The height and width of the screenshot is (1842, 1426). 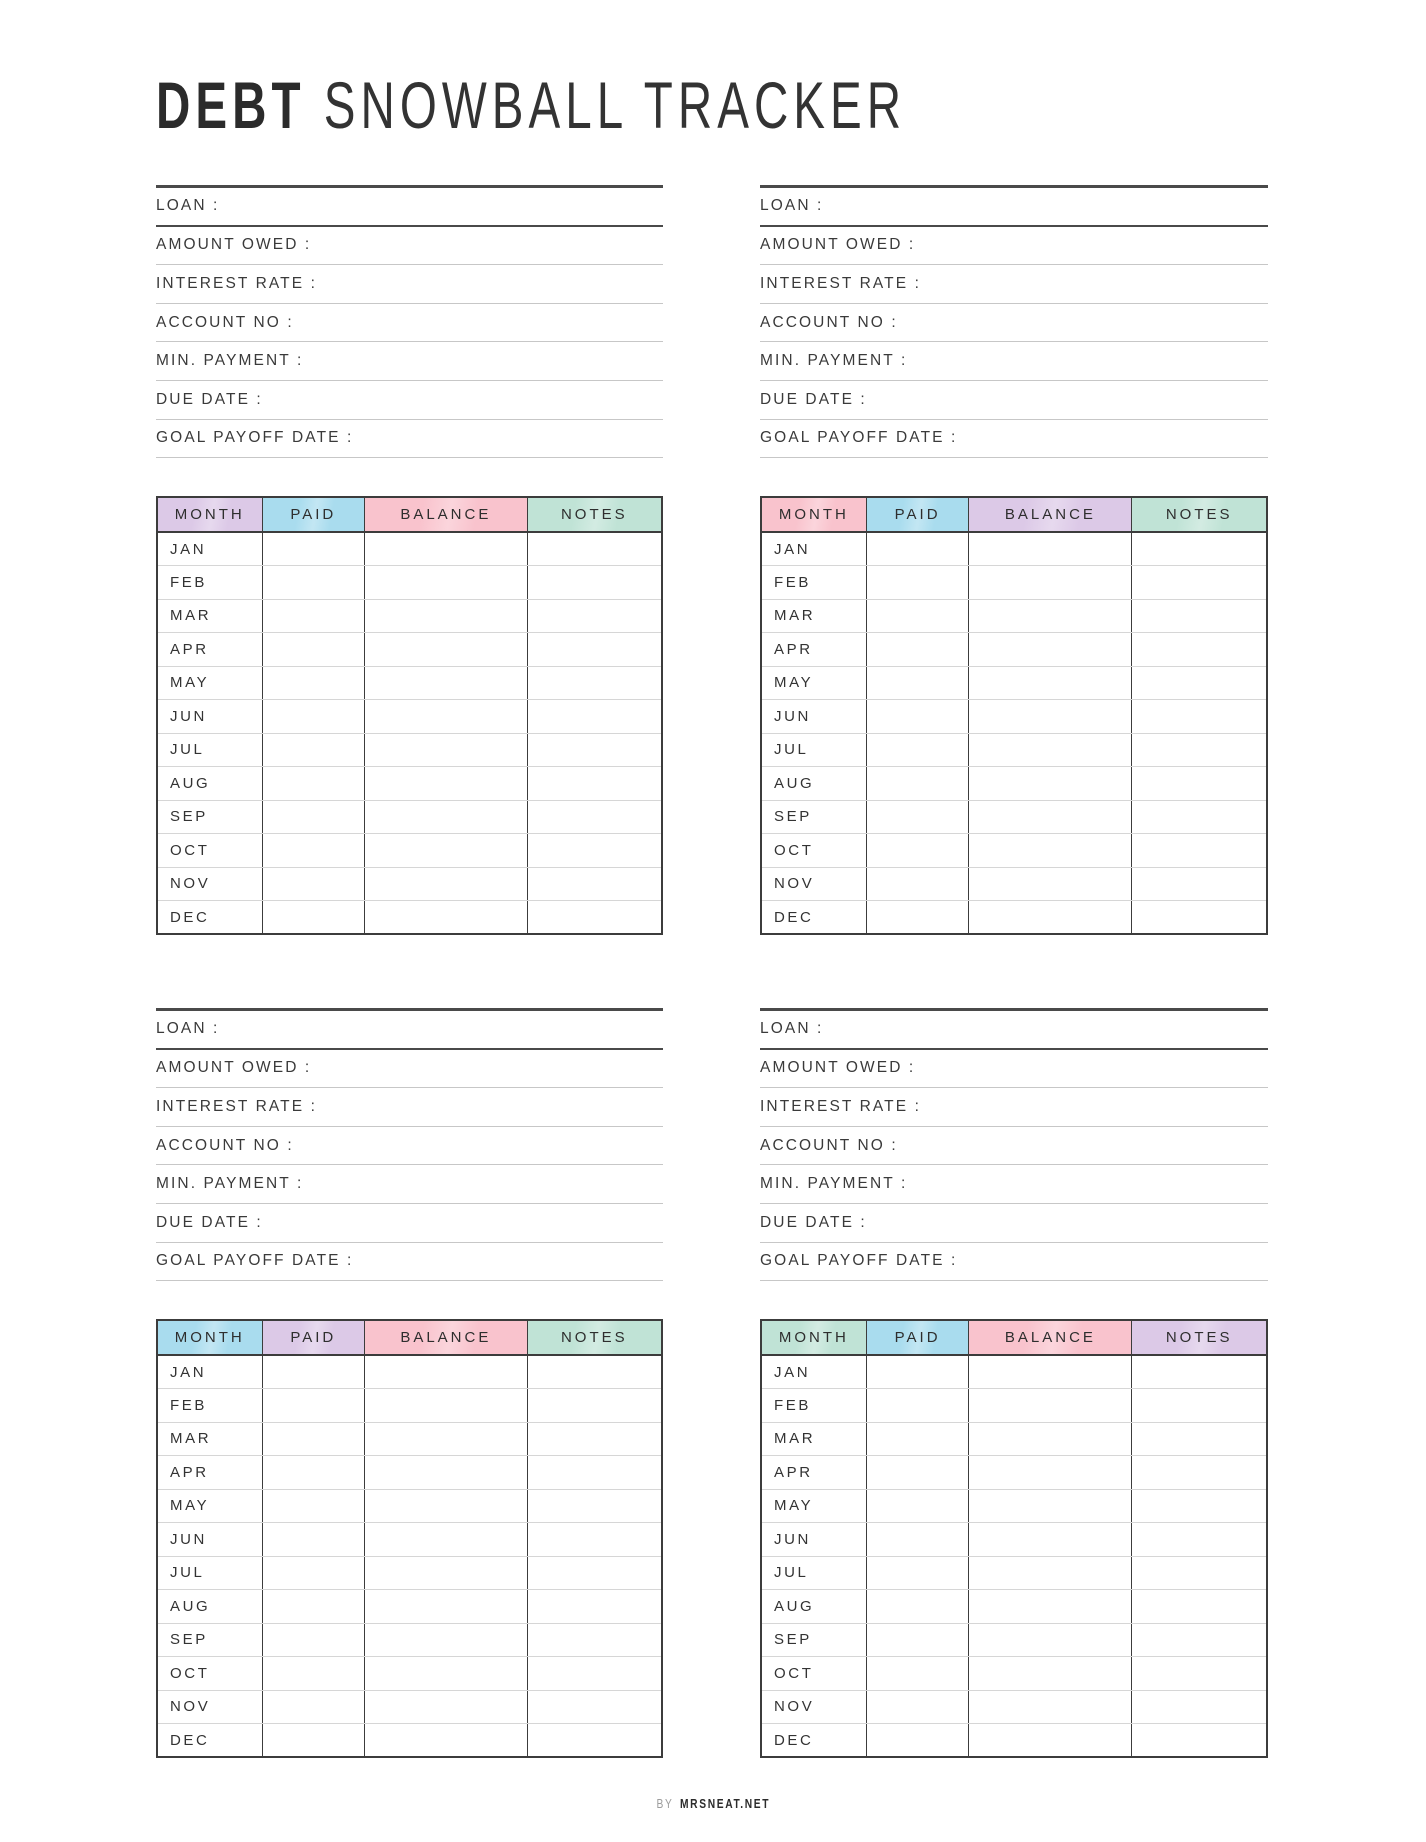 I want to click on tracker-table: MONTH PAID BALANCE NOTES JAN FEB MAR, so click(x=1014, y=716).